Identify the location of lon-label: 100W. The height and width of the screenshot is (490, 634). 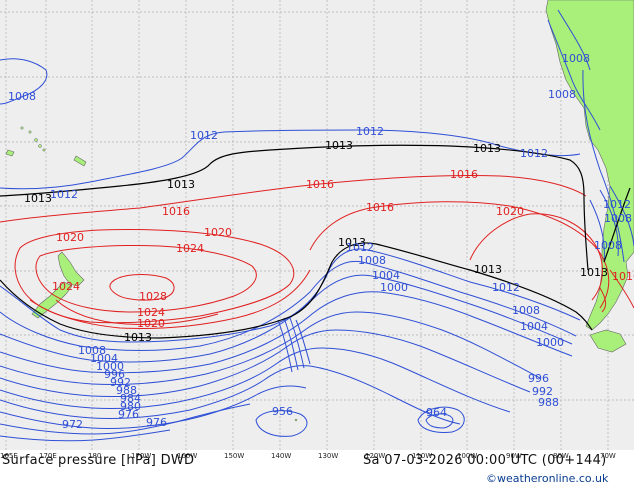
(467, 456).